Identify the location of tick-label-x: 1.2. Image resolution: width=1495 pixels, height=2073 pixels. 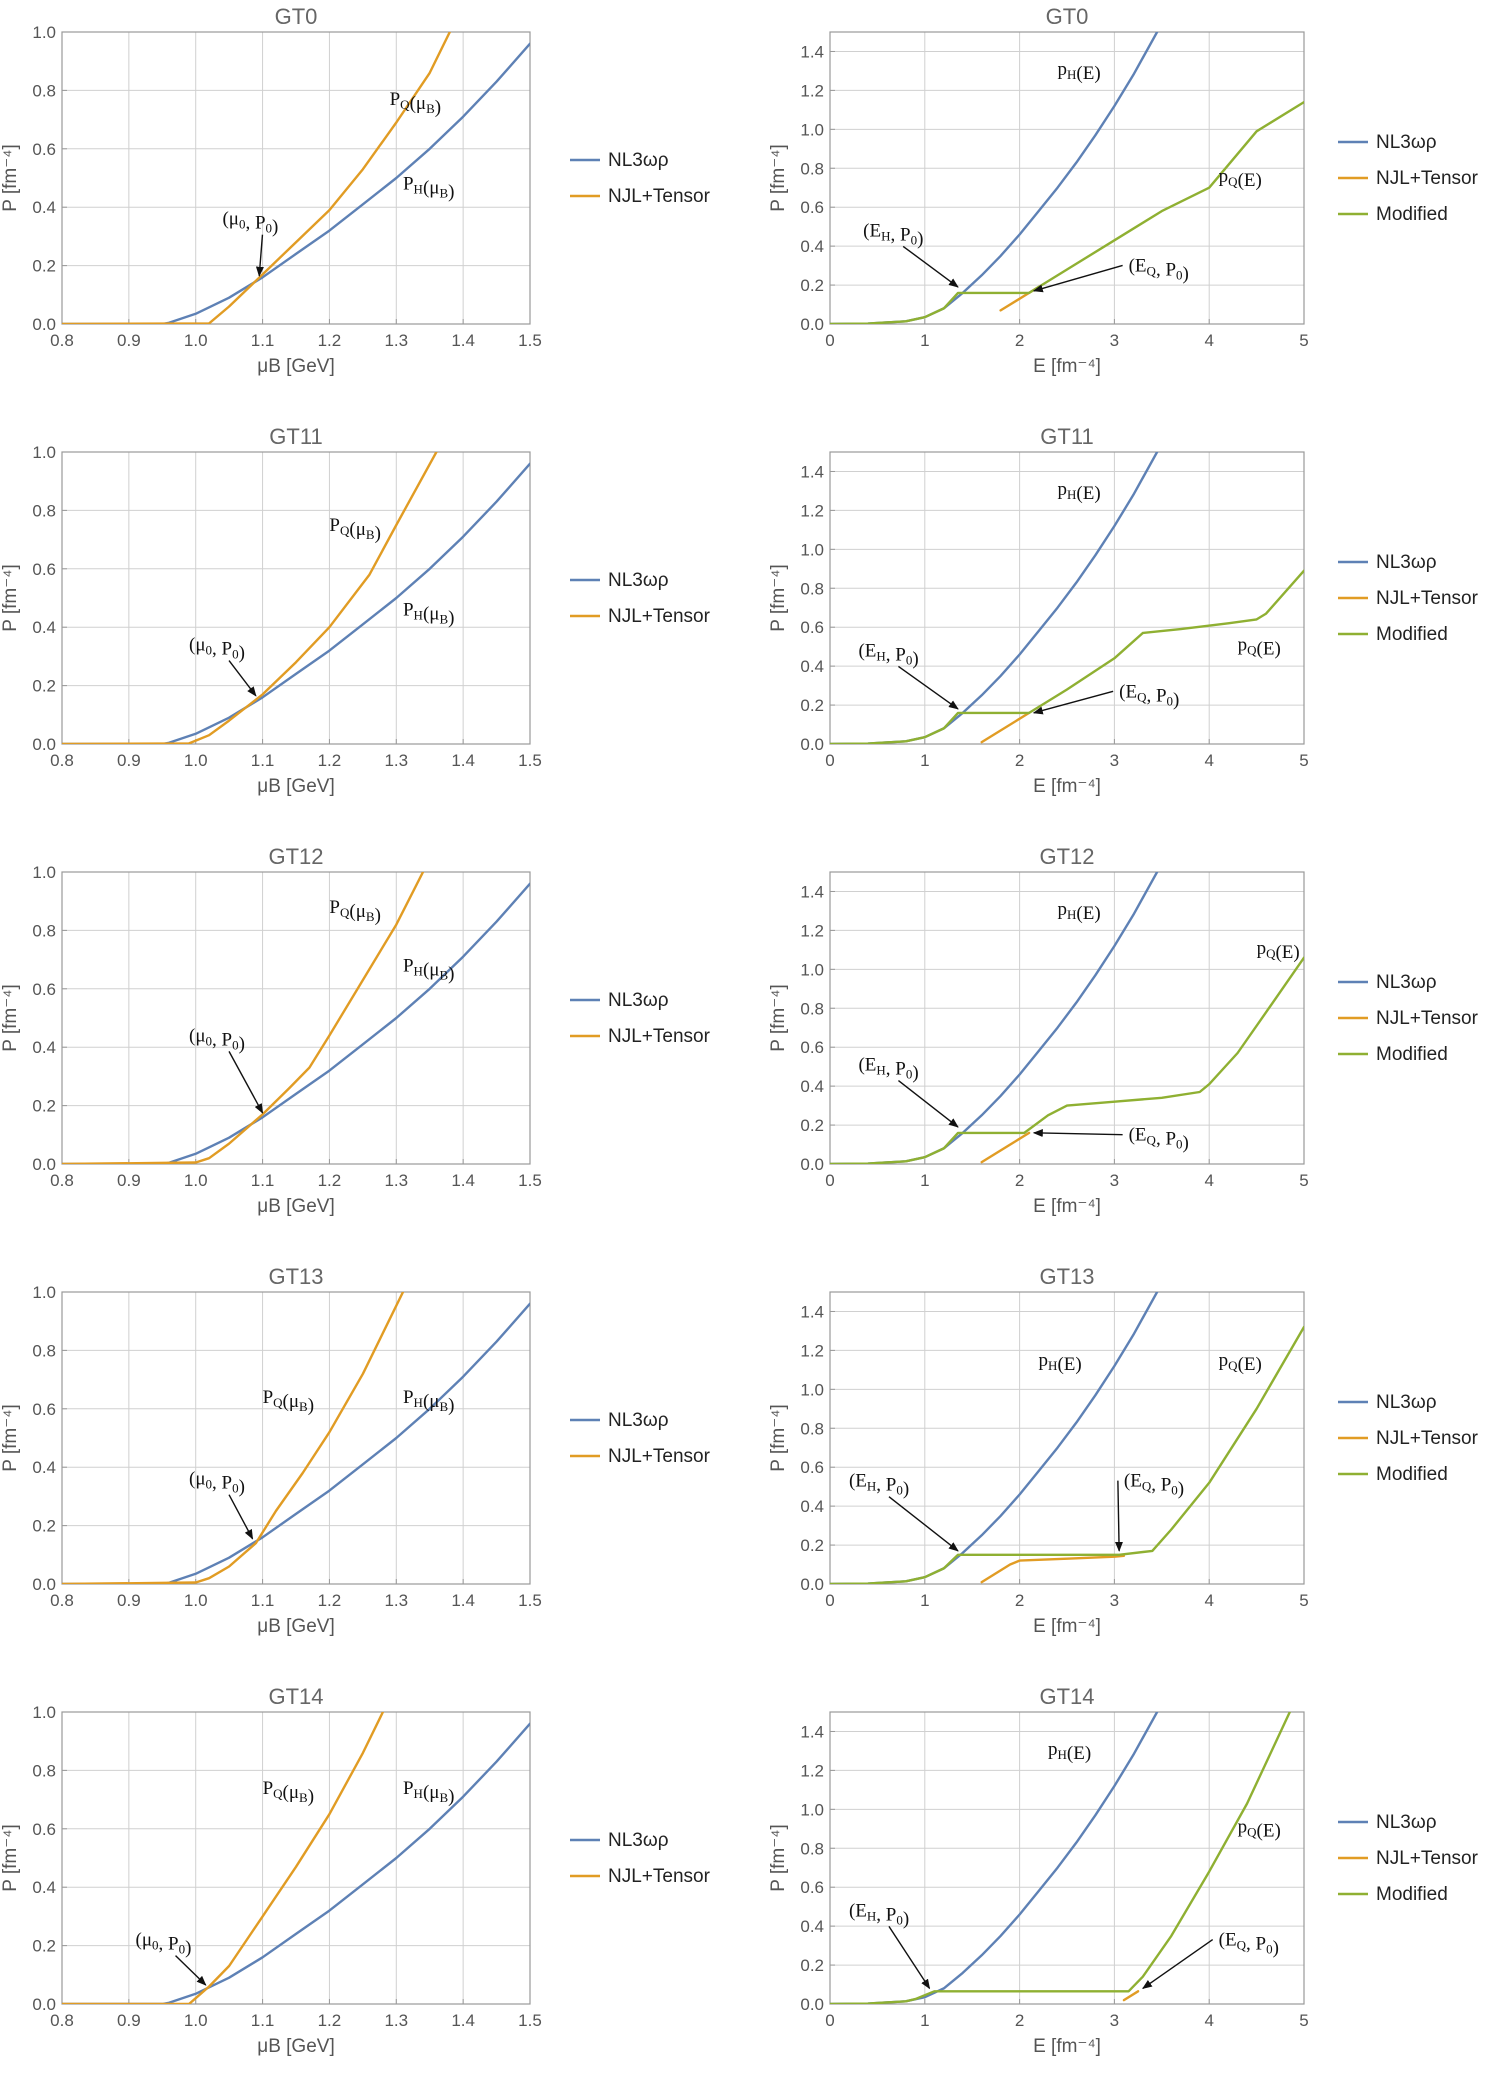
(330, 2020).